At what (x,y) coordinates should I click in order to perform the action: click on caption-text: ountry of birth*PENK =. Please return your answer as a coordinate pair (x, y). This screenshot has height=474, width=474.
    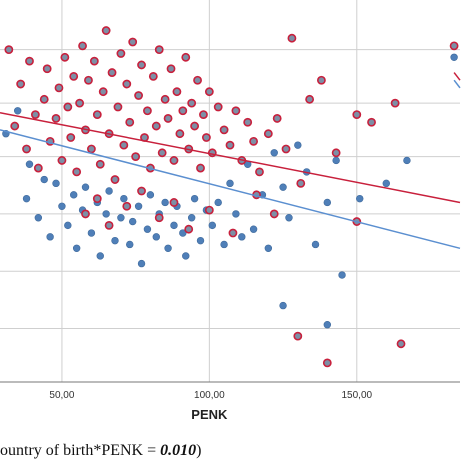
    Looking at the image, I should click on (80, 450).